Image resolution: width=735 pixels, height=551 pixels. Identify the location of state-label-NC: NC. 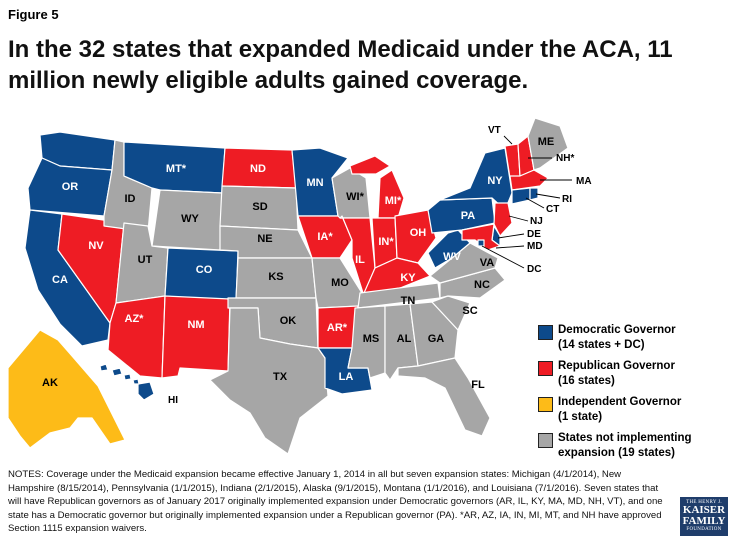
(482, 285).